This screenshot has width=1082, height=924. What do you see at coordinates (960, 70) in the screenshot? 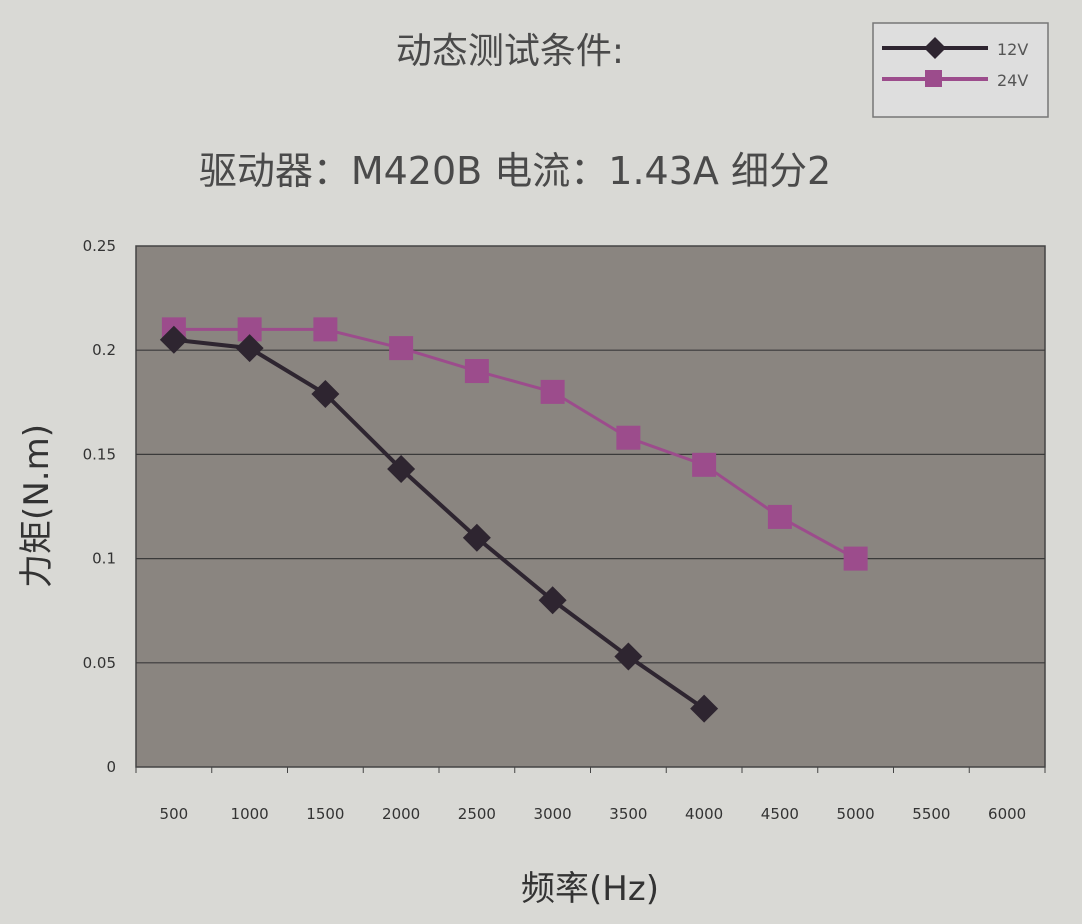
I see `legend` at bounding box center [960, 70].